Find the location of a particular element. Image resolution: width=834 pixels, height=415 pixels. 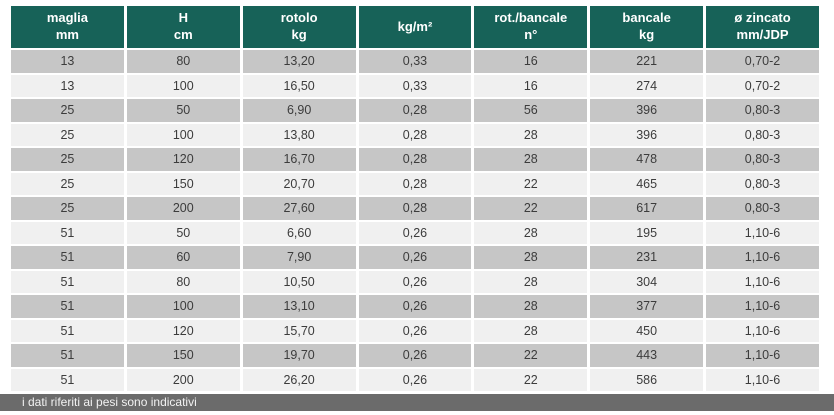

table-header: maglia mm H cm rotolo kg kg/m² is located at coordinates (415, 27).